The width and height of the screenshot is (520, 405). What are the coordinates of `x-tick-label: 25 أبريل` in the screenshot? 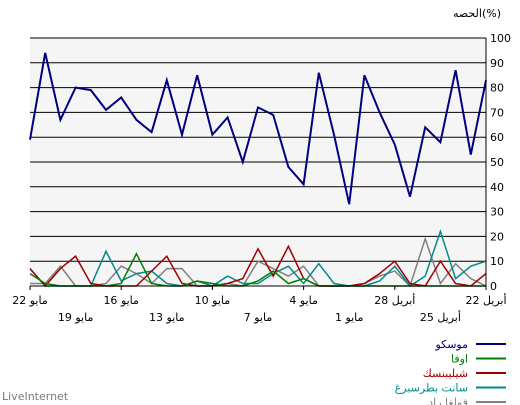 It's located at (440, 317).